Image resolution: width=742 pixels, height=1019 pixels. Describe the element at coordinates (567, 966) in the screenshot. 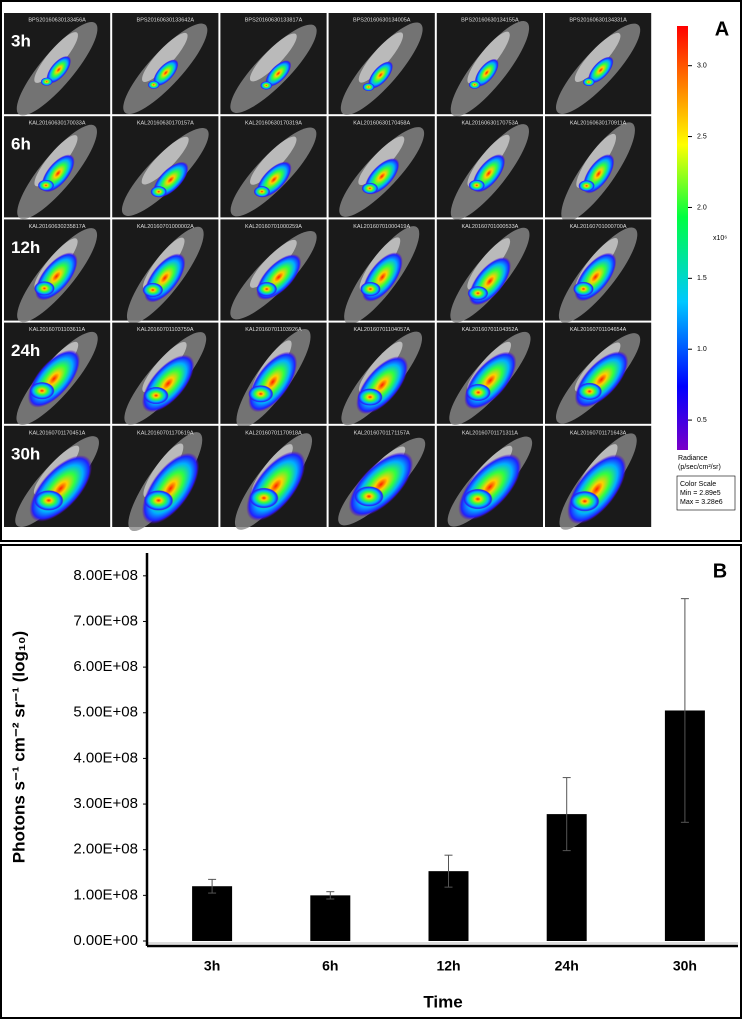

I see `x-tick-label: 24h` at that location.